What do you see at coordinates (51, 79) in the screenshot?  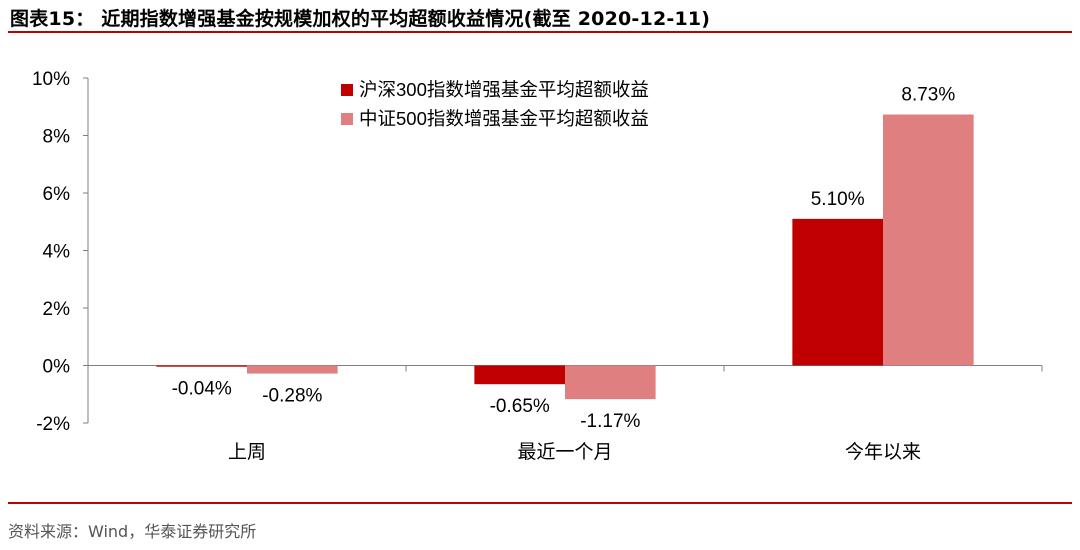 I see `y-tick-label: 10%` at bounding box center [51, 79].